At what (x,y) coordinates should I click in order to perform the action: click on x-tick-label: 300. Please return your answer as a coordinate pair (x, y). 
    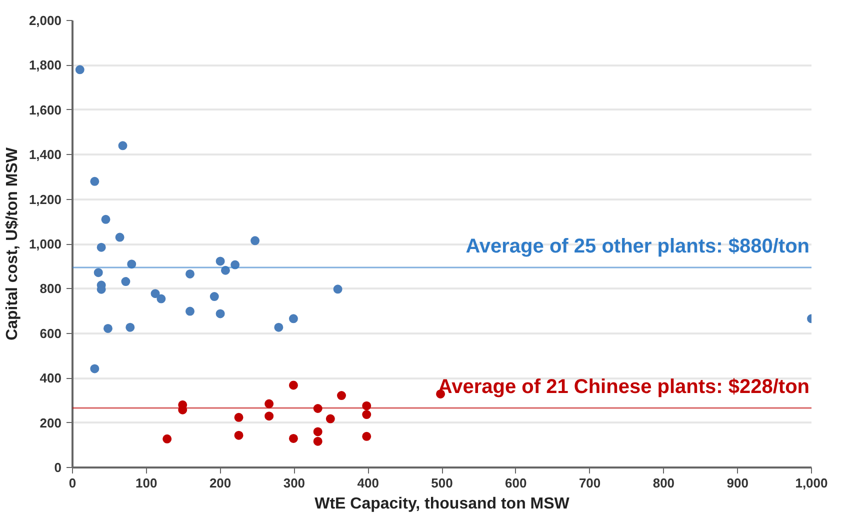
    Looking at the image, I should click on (294, 483).